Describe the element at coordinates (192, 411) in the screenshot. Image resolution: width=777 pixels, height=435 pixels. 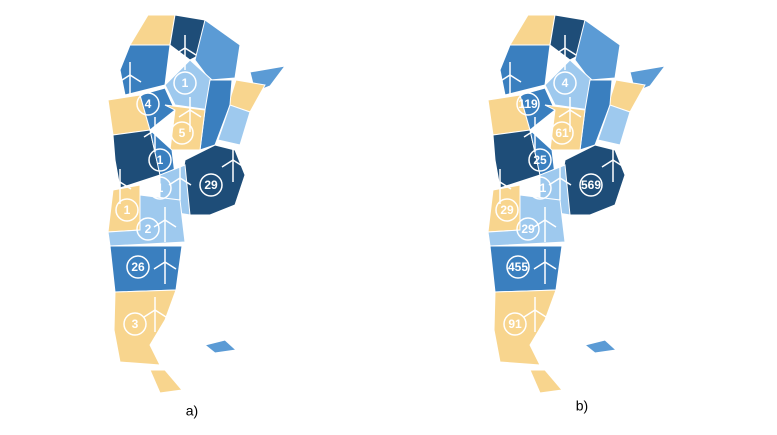
I see `caption: a)` at that location.